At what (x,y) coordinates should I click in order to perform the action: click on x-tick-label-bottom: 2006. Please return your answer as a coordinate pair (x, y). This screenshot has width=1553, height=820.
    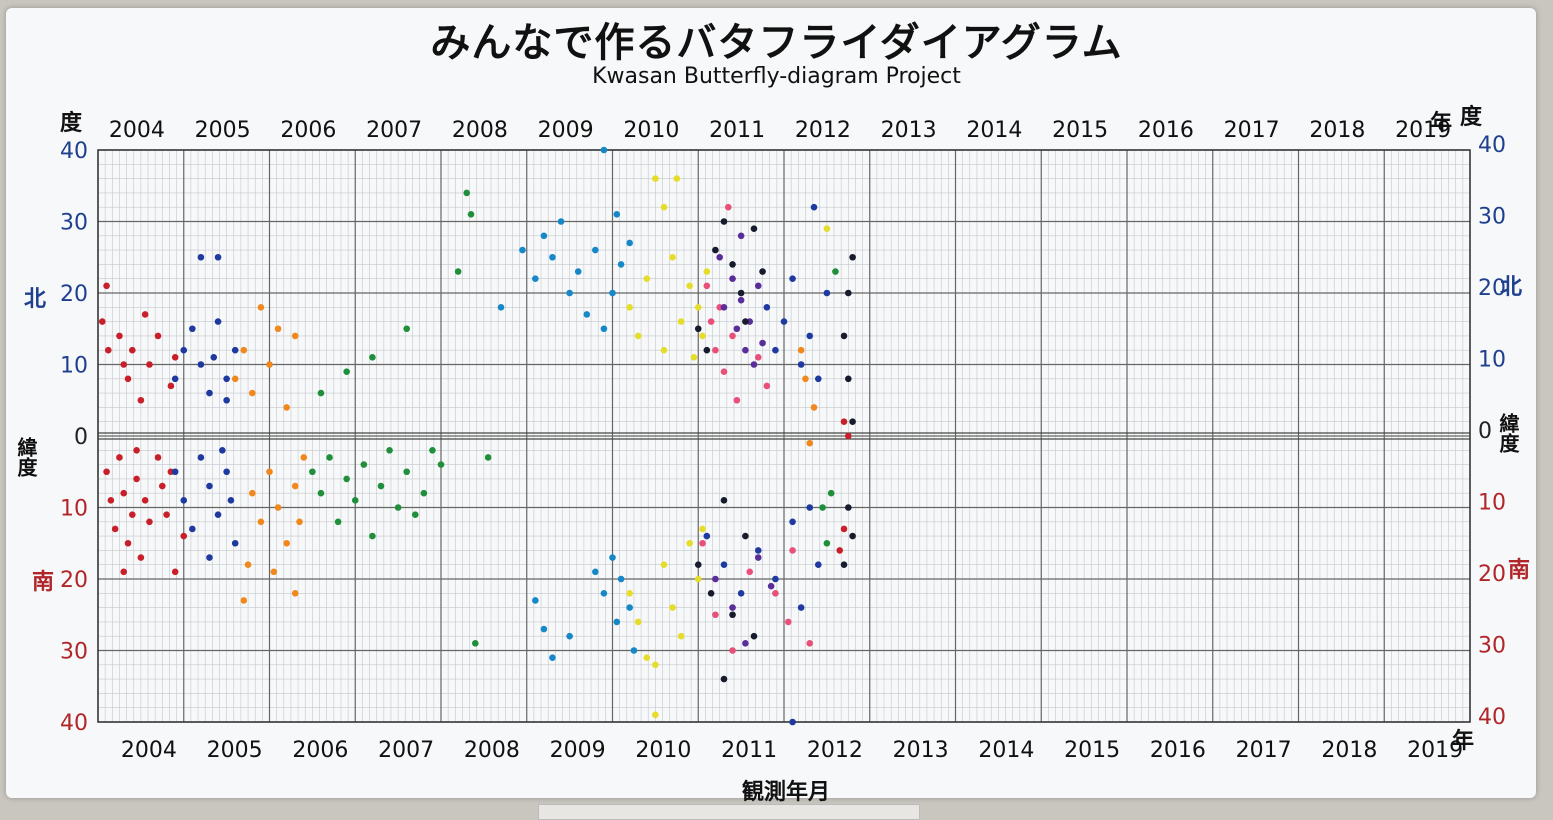
    Looking at the image, I should click on (320, 750).